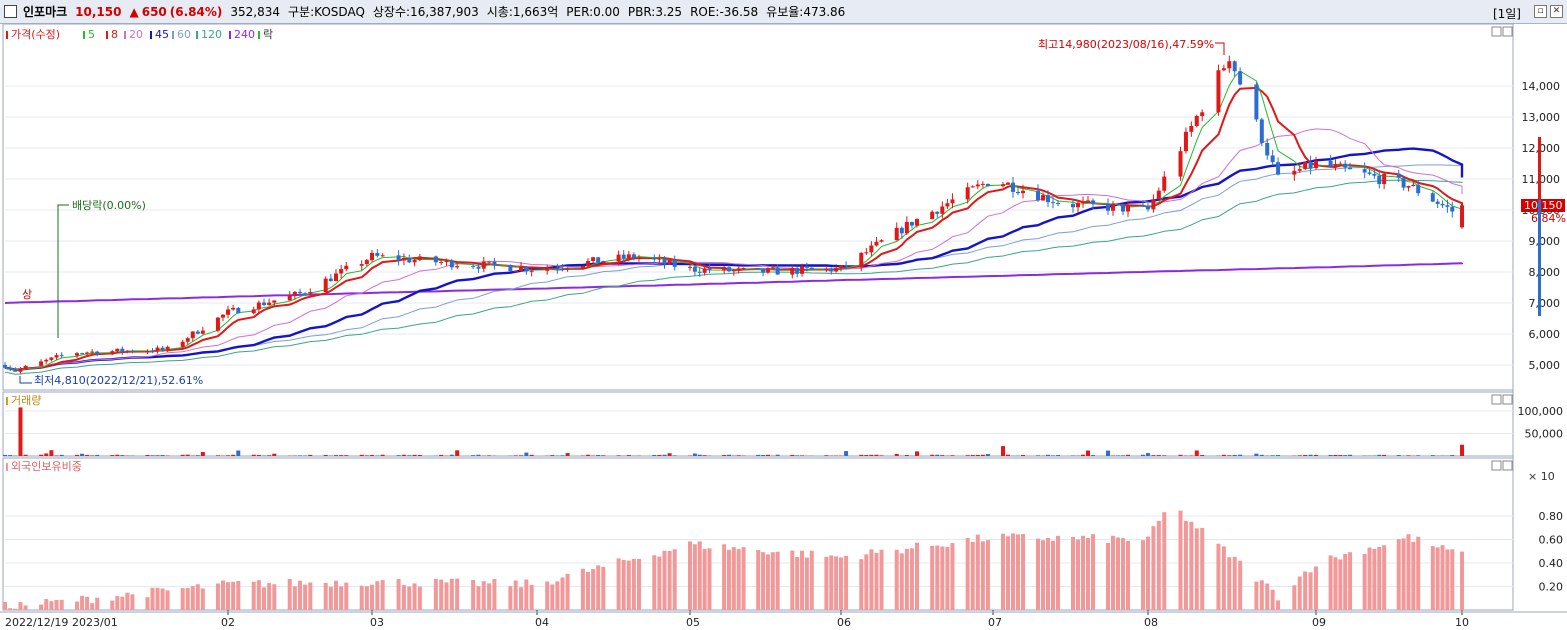 The height and width of the screenshot is (630, 1567). What do you see at coordinates (184, 34) in the screenshot?
I see `legend-ma60: 60` at bounding box center [184, 34].